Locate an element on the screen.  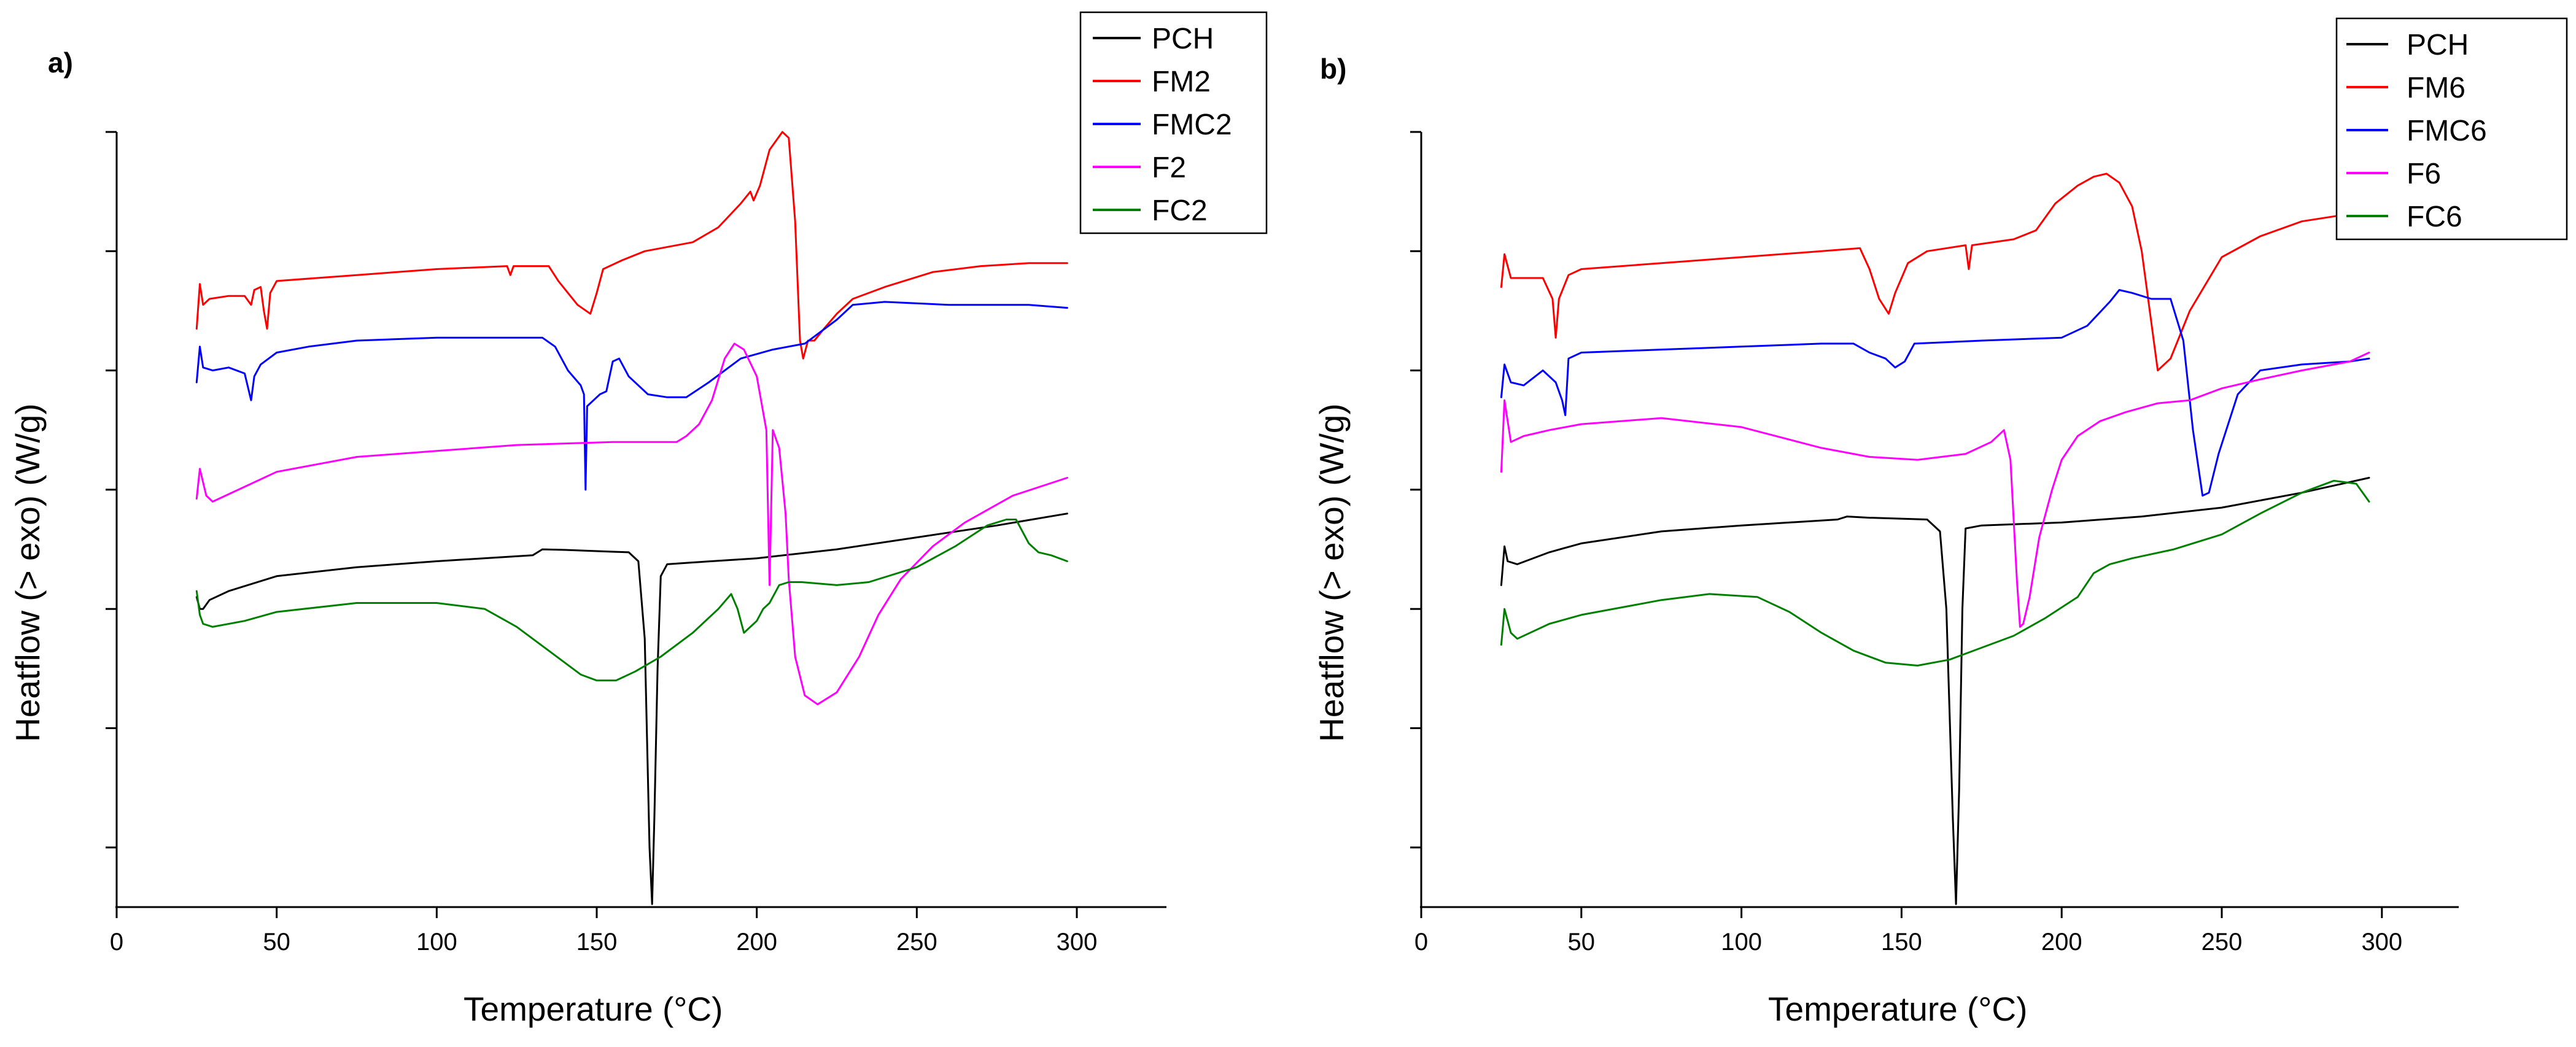
panel-b-legend-label-fm6: FM6 is located at coordinates (2436, 88).